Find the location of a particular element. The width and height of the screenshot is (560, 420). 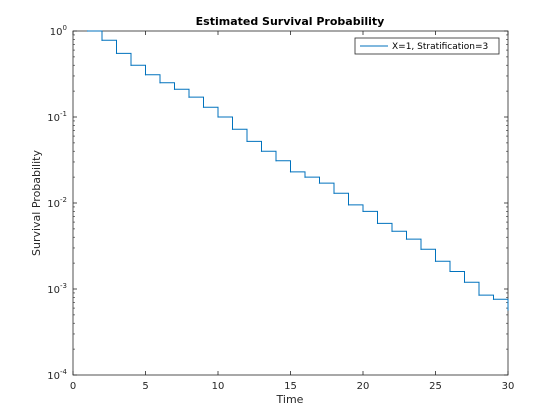

x-tick-label-4: 20 is located at coordinates (363, 386).